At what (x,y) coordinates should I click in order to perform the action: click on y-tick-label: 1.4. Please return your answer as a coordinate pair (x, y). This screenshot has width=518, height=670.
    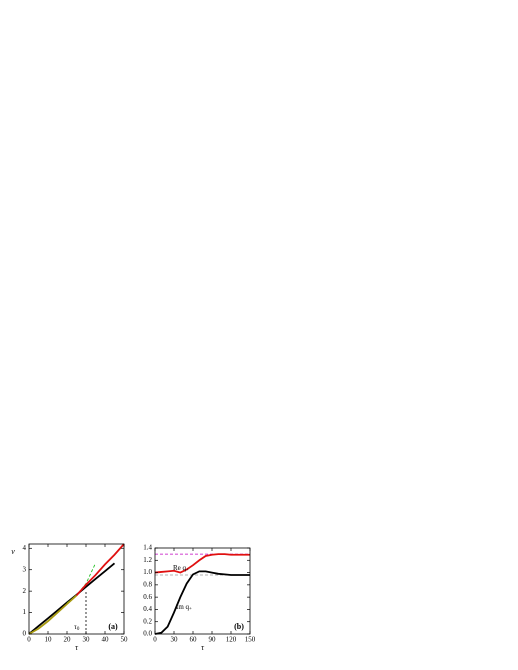
    Looking at the image, I should click on (147, 548).